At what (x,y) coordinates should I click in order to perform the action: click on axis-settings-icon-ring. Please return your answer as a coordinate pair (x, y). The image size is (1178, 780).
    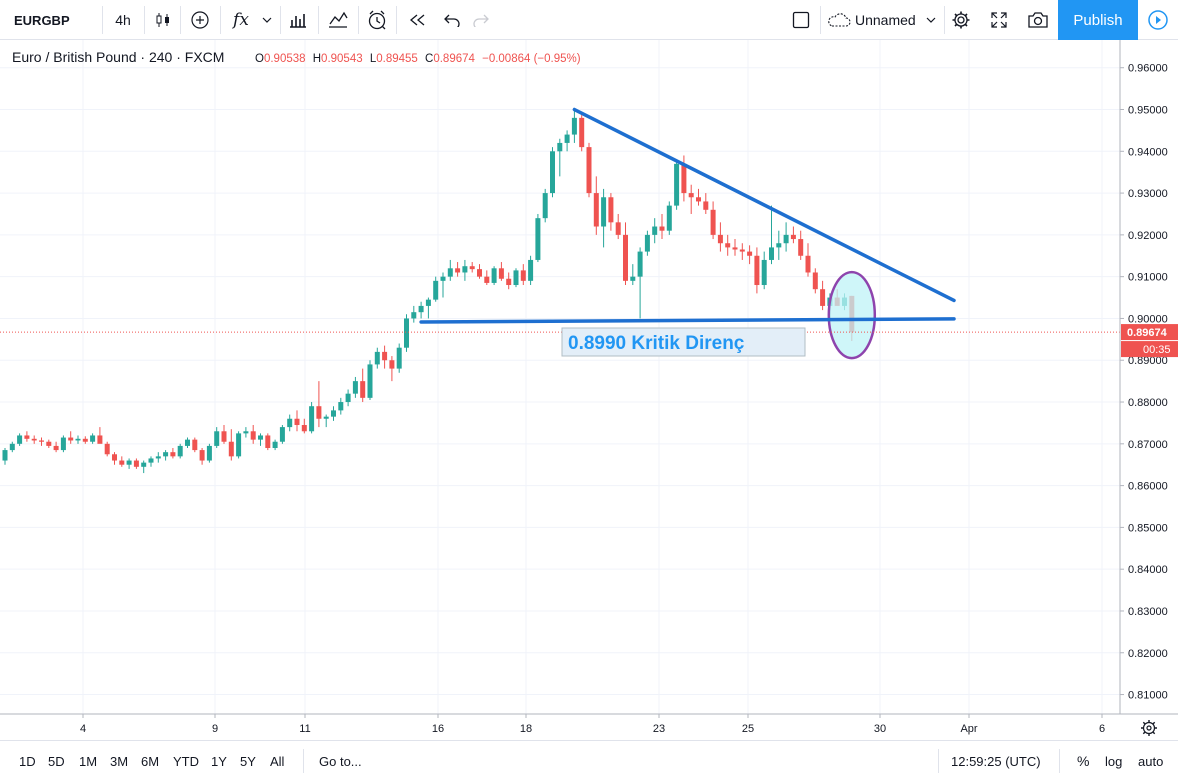
    Looking at the image, I should click on (1149, 728).